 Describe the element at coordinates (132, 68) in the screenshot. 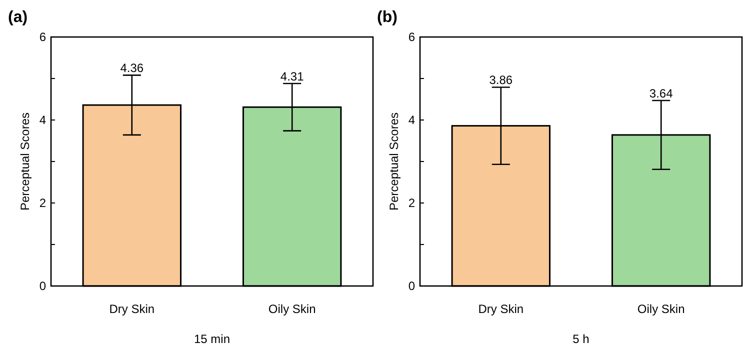

I see `annotation: 4.36` at that location.